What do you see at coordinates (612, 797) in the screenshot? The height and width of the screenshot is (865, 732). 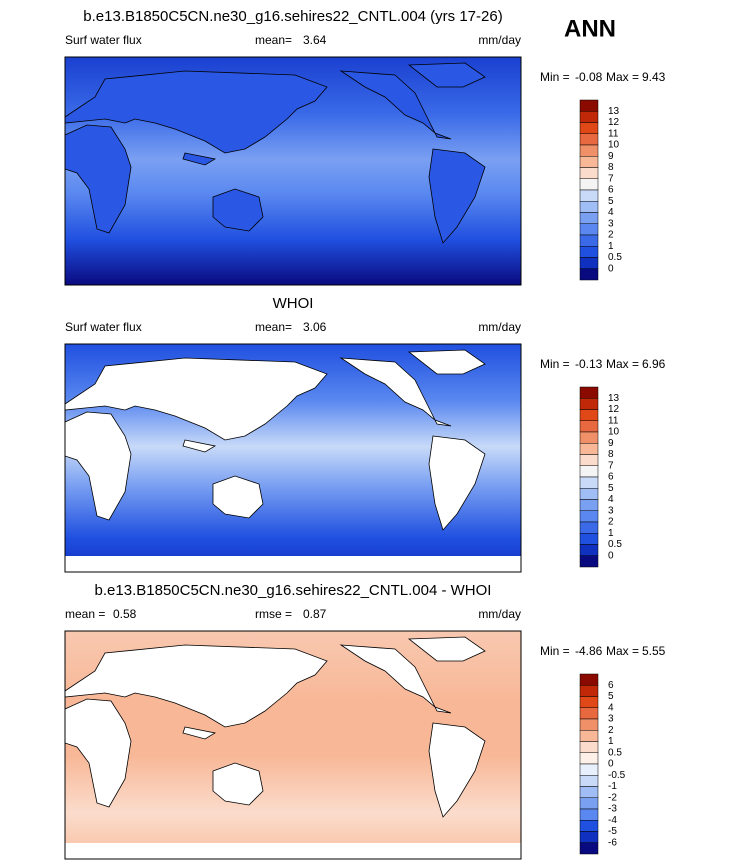 I see `colorbar-label: -2` at bounding box center [612, 797].